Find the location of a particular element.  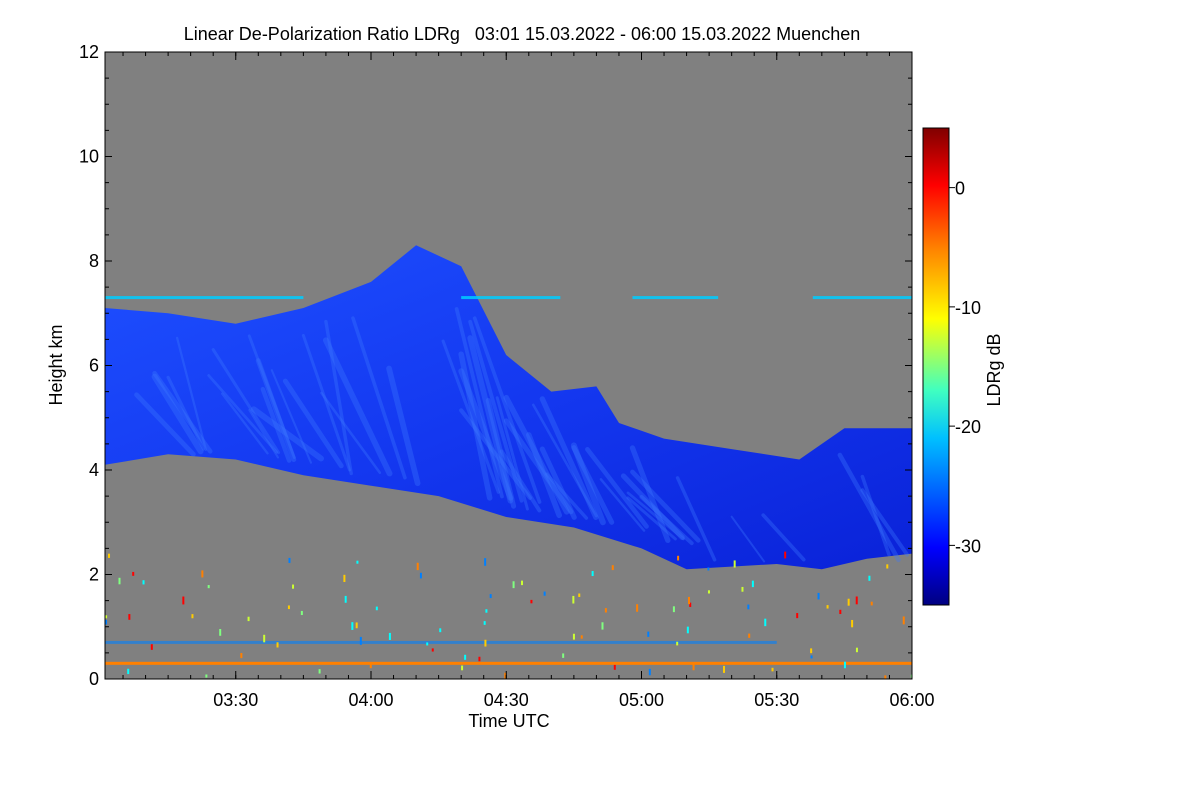

x-tick-label: 03:30 is located at coordinates (235, 700).